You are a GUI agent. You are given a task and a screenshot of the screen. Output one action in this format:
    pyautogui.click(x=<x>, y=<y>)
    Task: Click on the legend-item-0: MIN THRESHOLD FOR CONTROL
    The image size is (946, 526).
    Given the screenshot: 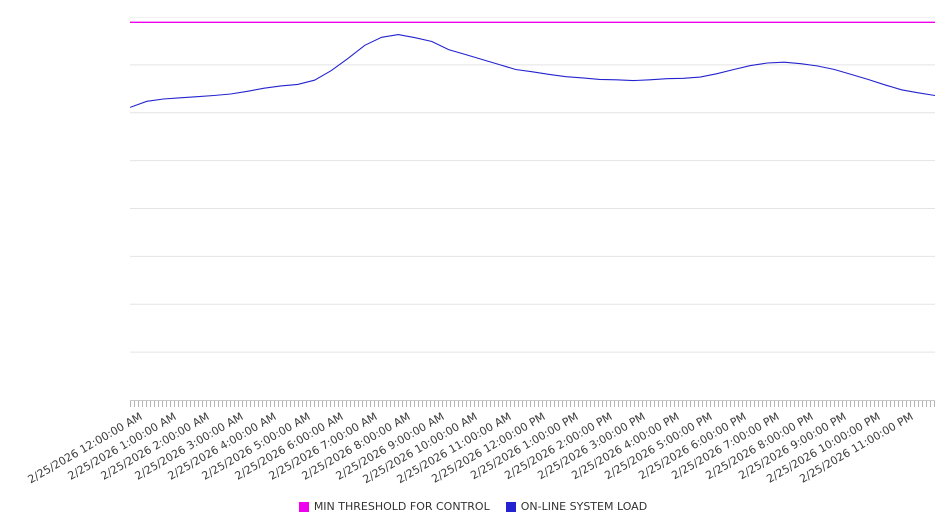 What is the action you would take?
    pyautogui.click(x=394, y=506)
    